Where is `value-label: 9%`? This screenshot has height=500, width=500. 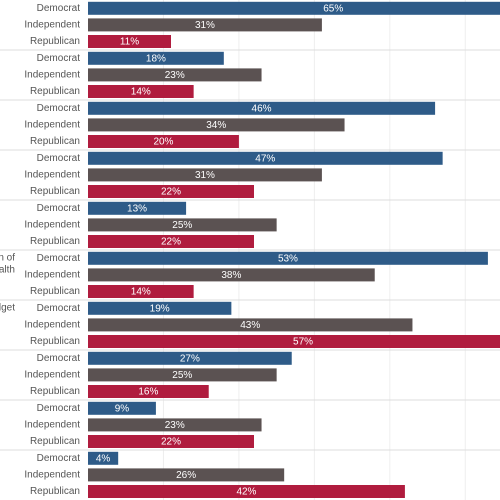
value-label: 9% is located at coordinates (122, 408).